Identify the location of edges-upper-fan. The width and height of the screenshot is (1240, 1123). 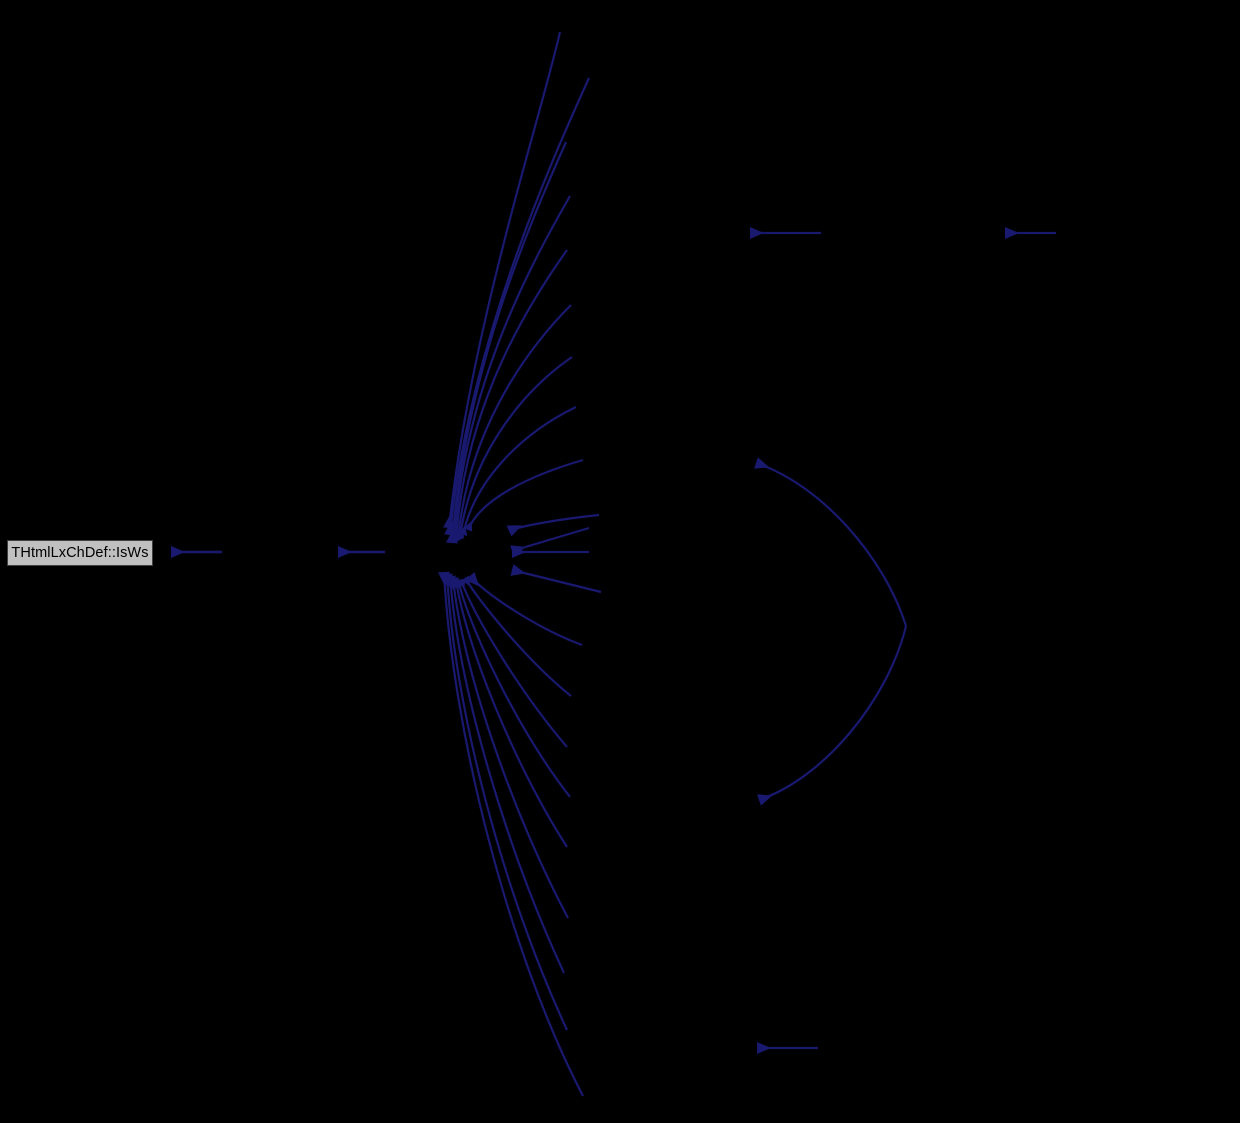
(521, 287).